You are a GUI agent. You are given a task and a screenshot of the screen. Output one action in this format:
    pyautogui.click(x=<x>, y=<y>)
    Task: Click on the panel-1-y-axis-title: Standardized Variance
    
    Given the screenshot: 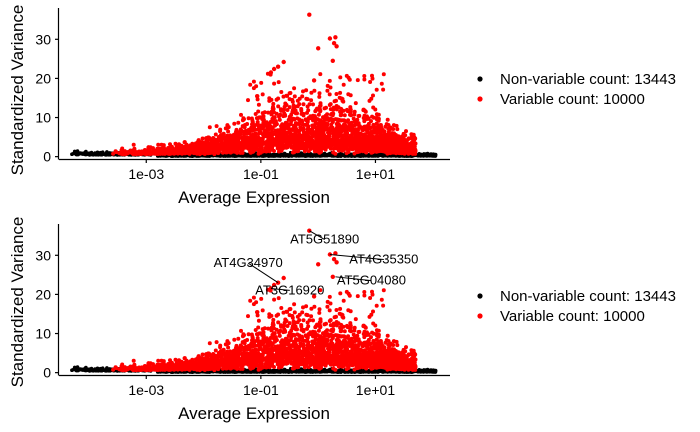 What is the action you would take?
    pyautogui.click(x=17, y=90)
    